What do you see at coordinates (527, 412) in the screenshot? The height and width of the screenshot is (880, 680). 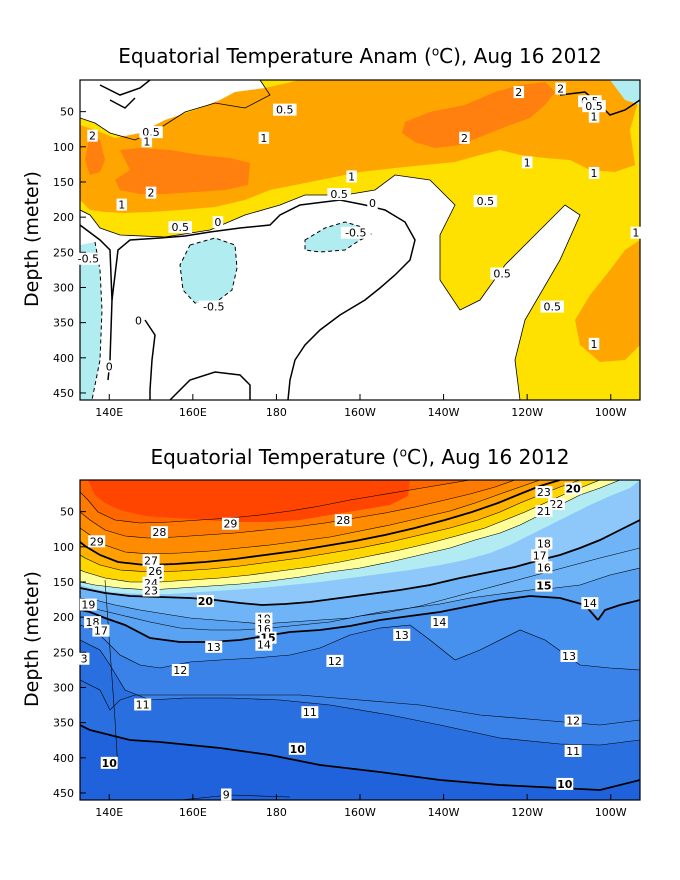 I see `x-tick-label: 120W` at bounding box center [527, 412].